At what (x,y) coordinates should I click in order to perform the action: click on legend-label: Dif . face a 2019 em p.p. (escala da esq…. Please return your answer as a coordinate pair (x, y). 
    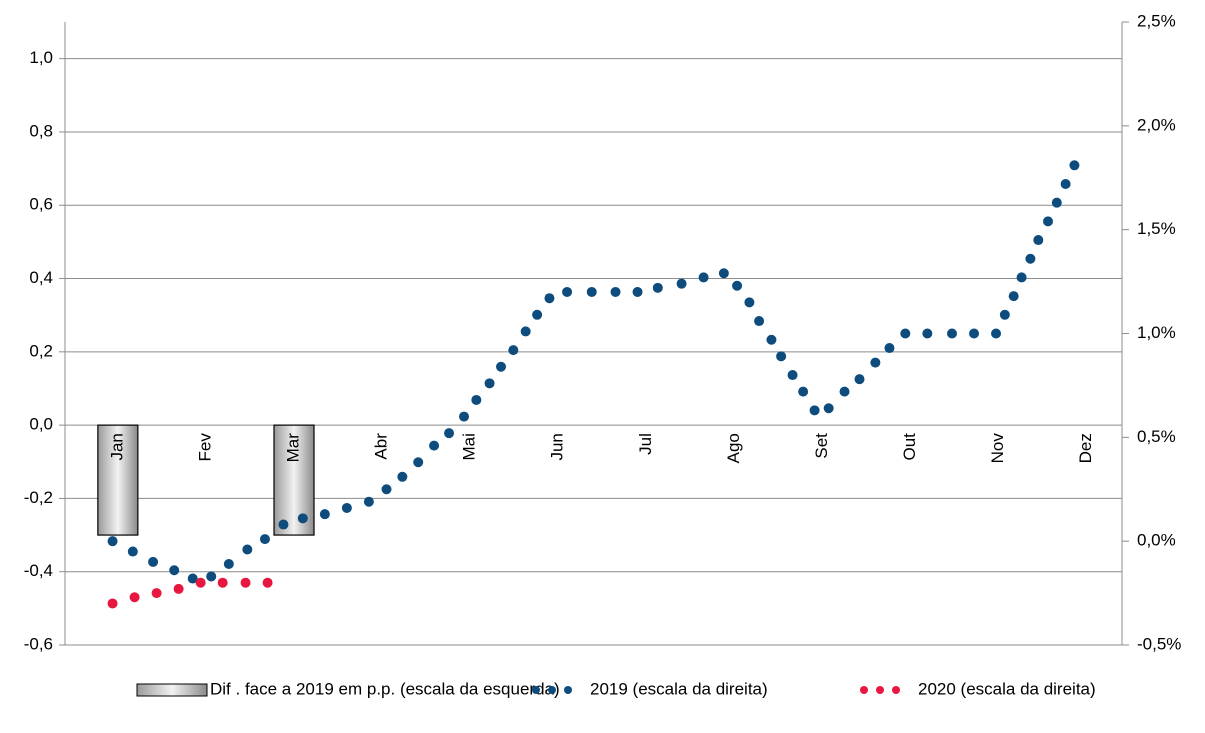
    Looking at the image, I should click on (385, 688).